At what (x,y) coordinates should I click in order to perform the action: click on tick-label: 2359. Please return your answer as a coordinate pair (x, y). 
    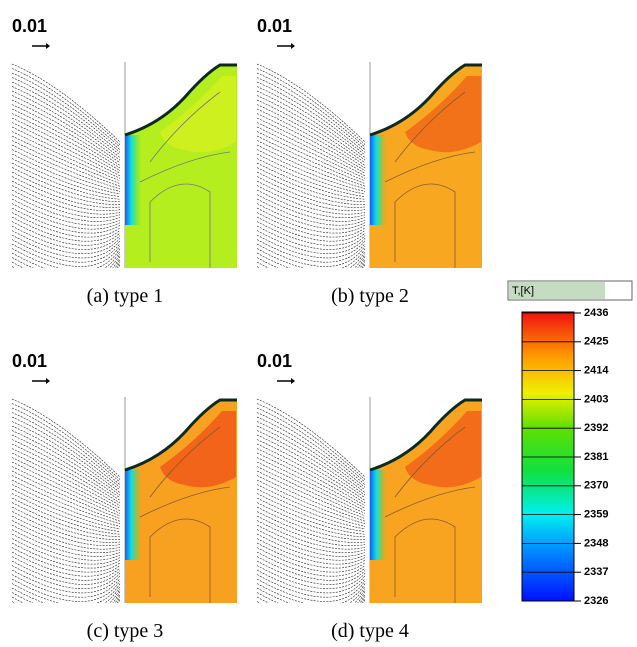
    Looking at the image, I should click on (596, 515).